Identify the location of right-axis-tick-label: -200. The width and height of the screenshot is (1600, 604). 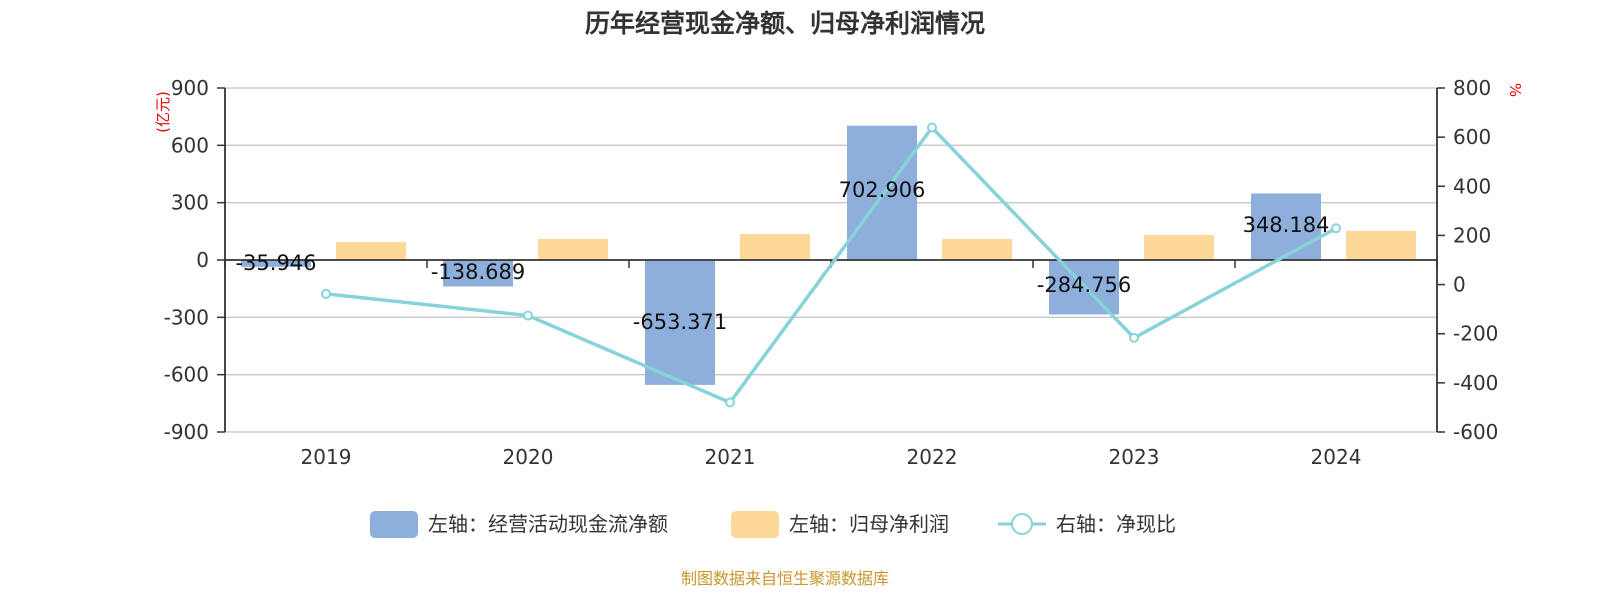
(1475, 334).